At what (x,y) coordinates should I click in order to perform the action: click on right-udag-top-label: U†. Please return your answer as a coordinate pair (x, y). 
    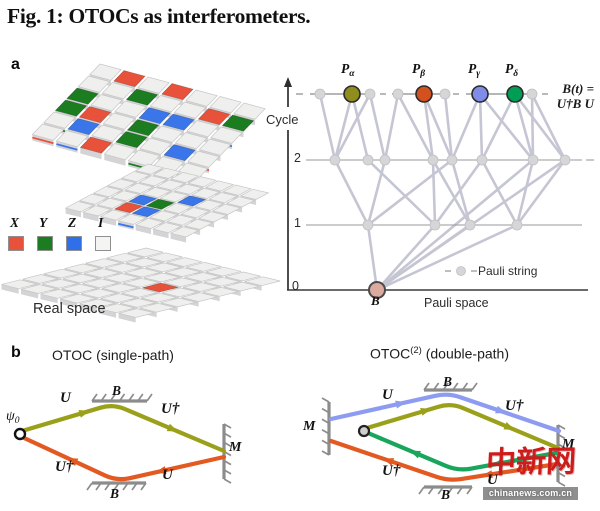
    Looking at the image, I should click on (514, 406).